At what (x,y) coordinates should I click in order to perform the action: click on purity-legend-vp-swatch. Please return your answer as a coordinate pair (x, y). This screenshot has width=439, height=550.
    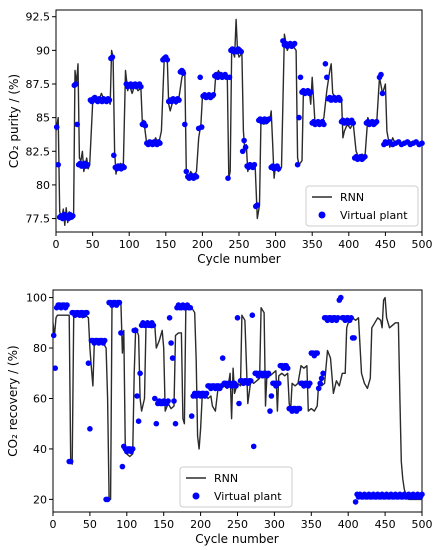
    Looking at the image, I should click on (322, 215).